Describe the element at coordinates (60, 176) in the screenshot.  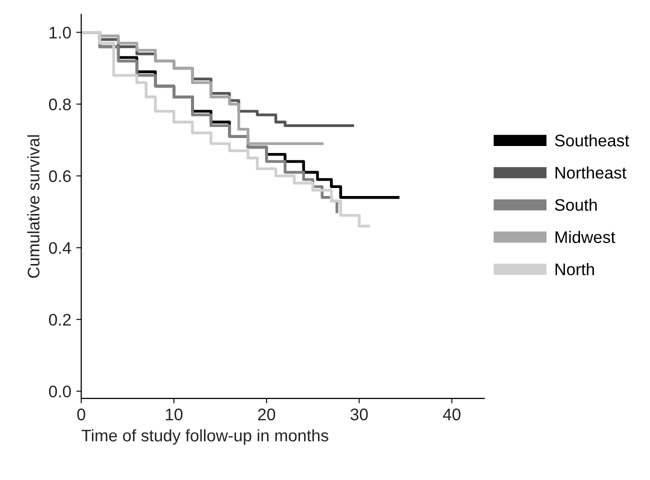
I see `y-tick-label: 0.6` at that location.